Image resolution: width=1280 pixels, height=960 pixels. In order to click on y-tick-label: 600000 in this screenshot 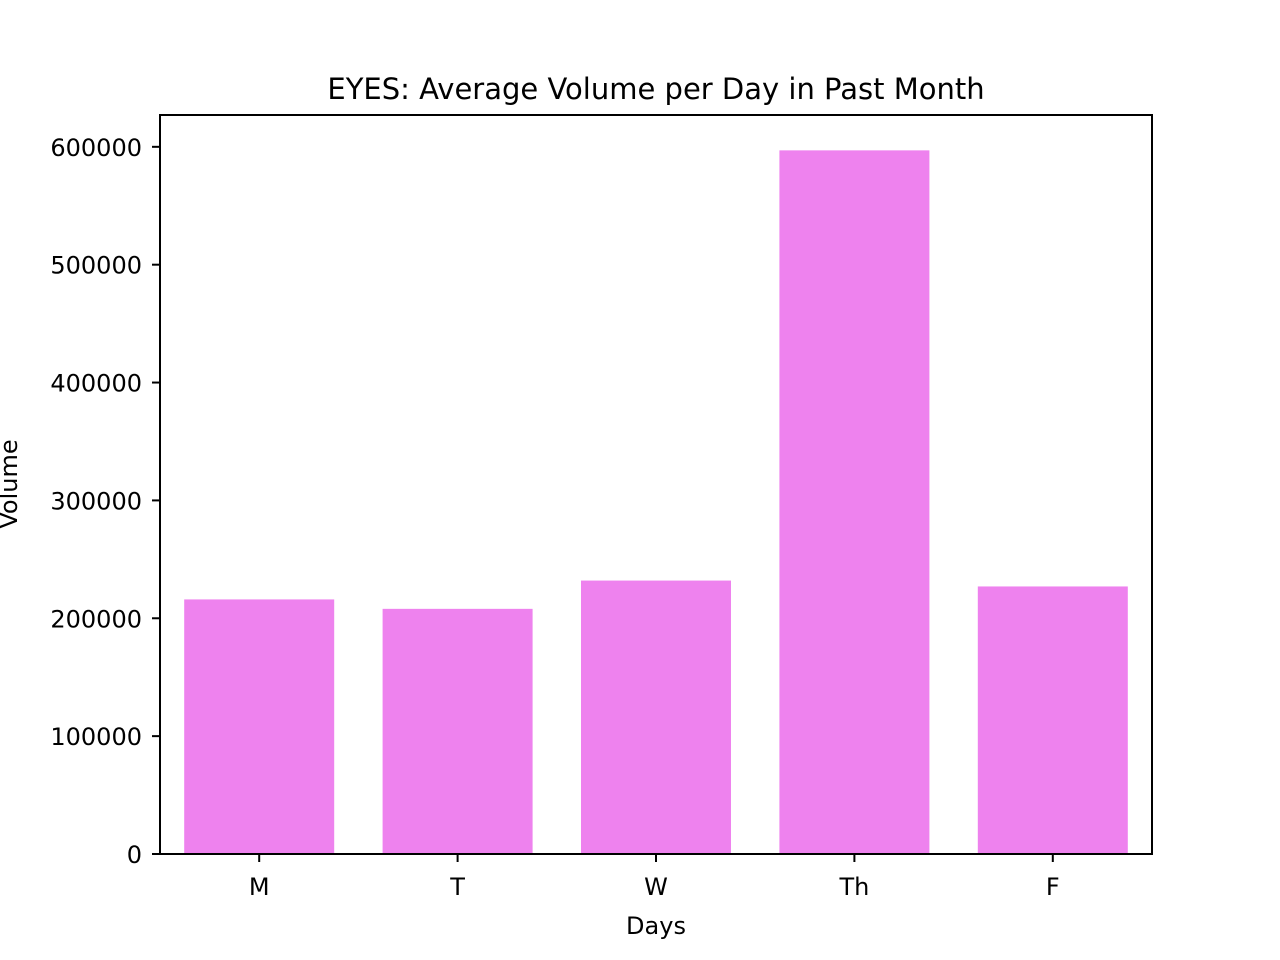, I will do `click(96, 148)`.